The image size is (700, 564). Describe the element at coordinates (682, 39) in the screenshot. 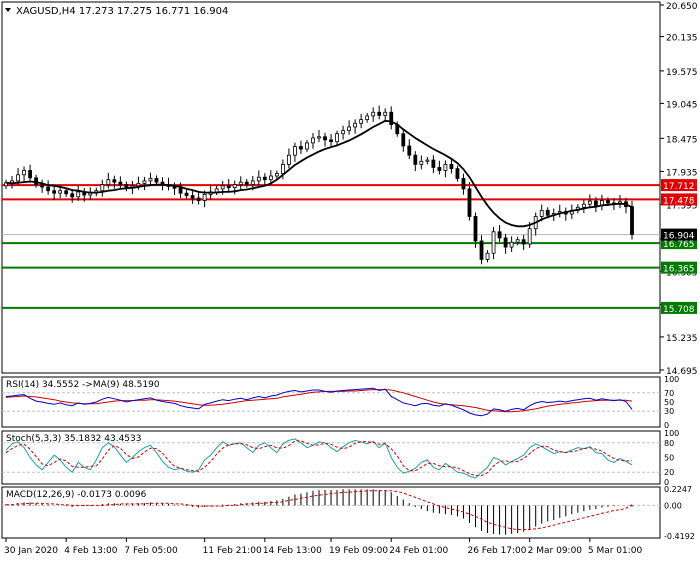

I see `price-tick-label: 20.135` at that location.